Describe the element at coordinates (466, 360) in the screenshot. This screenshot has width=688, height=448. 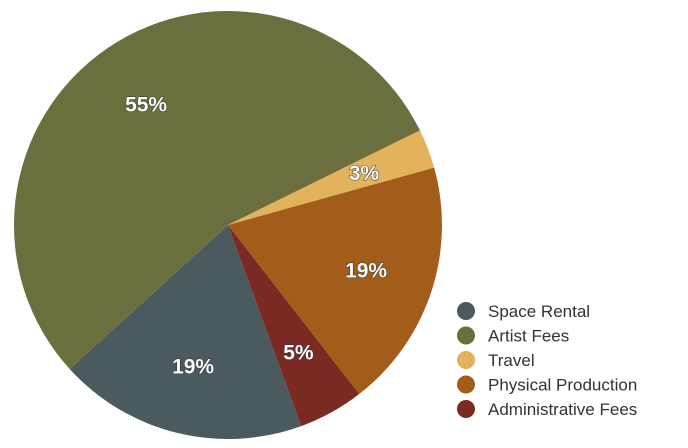
I see `legend-swatch-travel` at that location.